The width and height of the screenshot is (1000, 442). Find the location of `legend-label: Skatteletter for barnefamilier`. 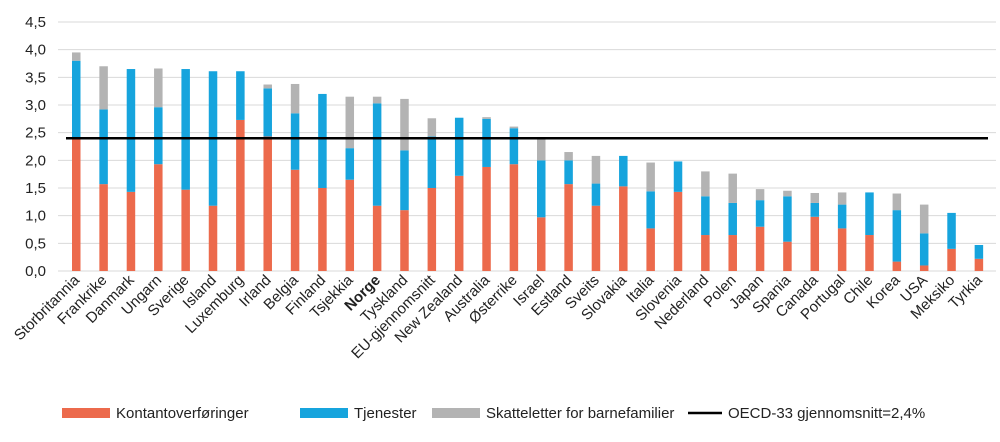

legend-label: Skatteletter for barnefamilier is located at coordinates (580, 413).